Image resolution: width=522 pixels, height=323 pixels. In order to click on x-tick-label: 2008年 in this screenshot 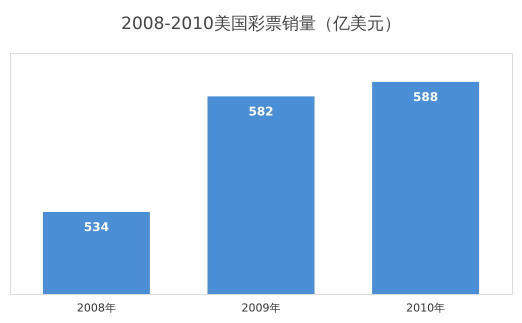, I will do `click(96, 308)`.